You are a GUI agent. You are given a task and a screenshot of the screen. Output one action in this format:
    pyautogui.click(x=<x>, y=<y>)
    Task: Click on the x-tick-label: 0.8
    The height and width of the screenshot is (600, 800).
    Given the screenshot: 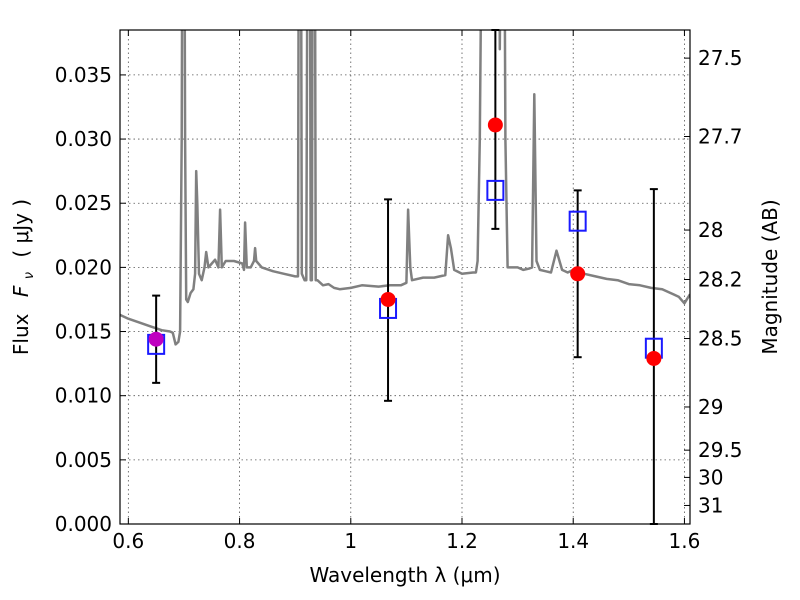 What is the action you would take?
    pyautogui.click(x=240, y=541)
    